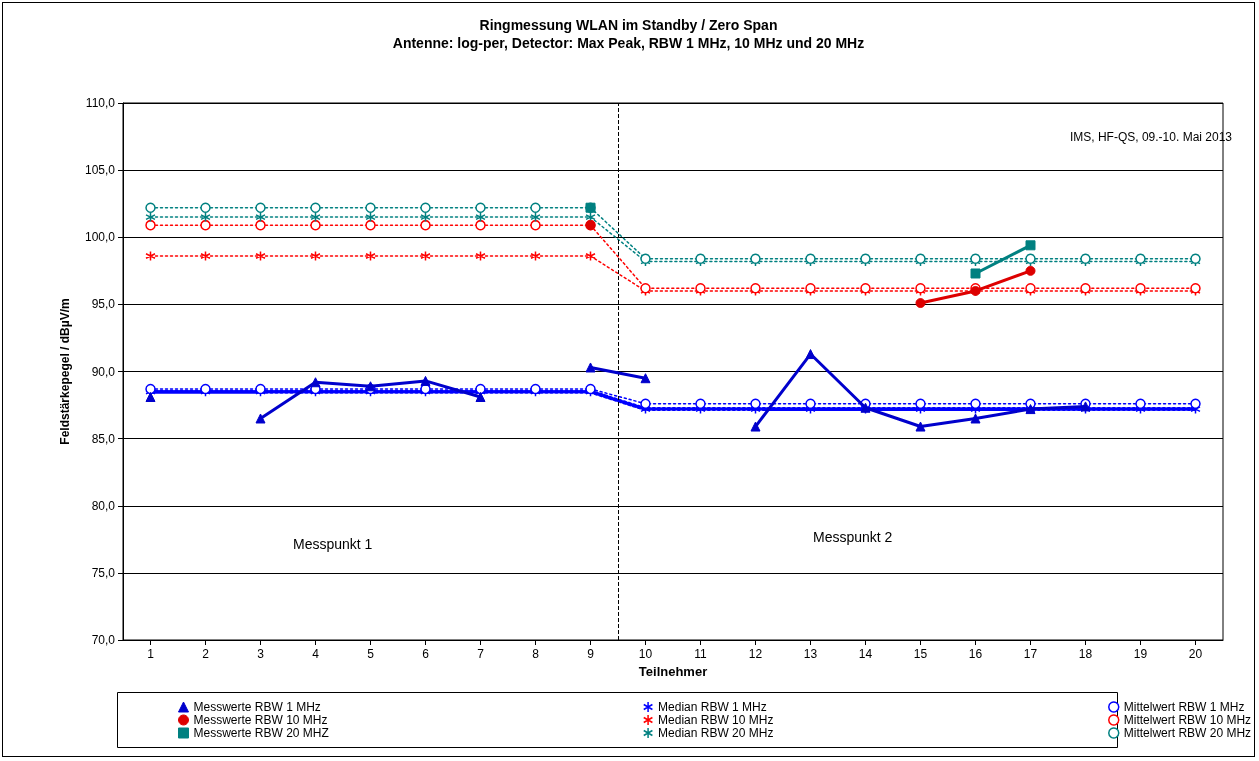  What do you see at coordinates (1187, 720) in the screenshot?
I see `legend-label: Mittelwert RBW 10 MHz` at bounding box center [1187, 720].